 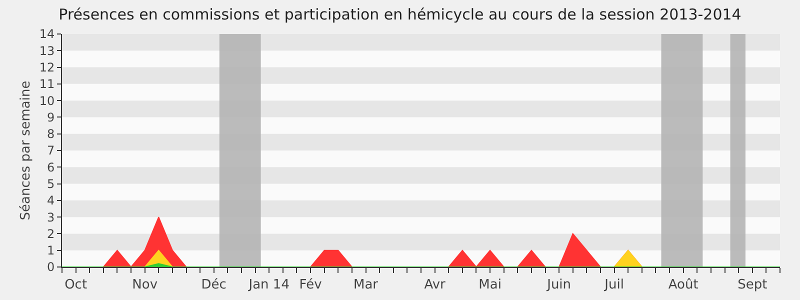 I want to click on x-tick-label: Déc, so click(x=213, y=285).